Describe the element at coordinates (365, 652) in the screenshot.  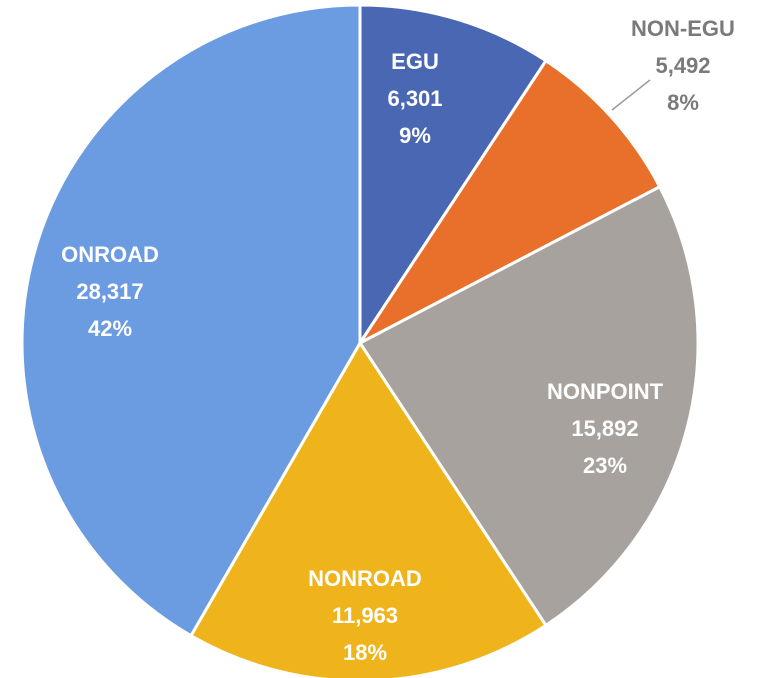
I see `percentage-label: 18%` at that location.